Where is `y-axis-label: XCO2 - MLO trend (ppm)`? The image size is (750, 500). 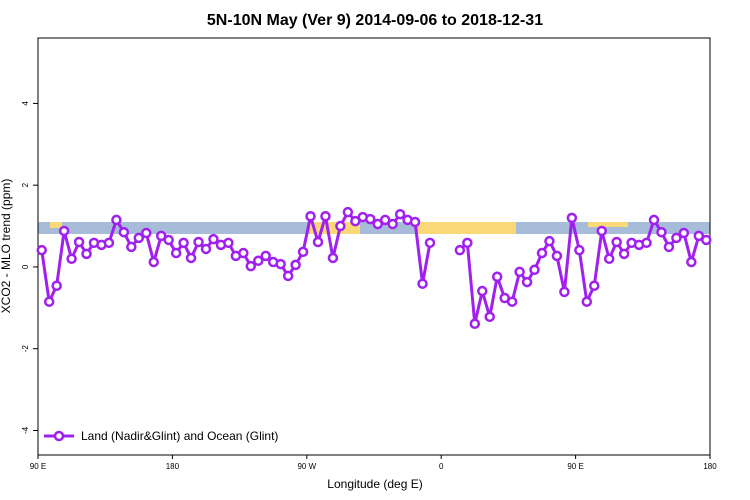
y-axis-label: XCO2 - MLO trend (ppm) is located at coordinates (6, 246).